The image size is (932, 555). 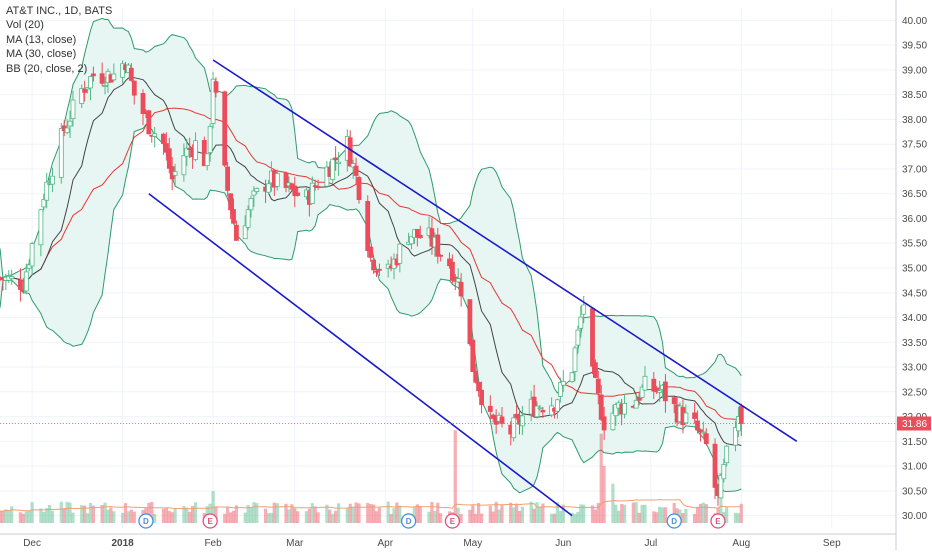 I want to click on volume-ma-line, so click(x=371, y=505).